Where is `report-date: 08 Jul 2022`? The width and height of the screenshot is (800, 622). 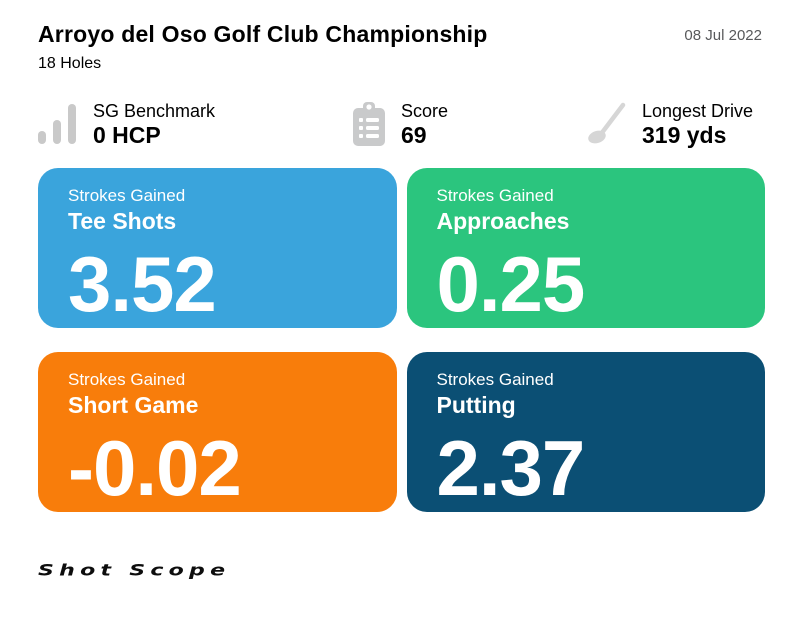
report-date: 08 Jul 2022 is located at coordinates (723, 35).